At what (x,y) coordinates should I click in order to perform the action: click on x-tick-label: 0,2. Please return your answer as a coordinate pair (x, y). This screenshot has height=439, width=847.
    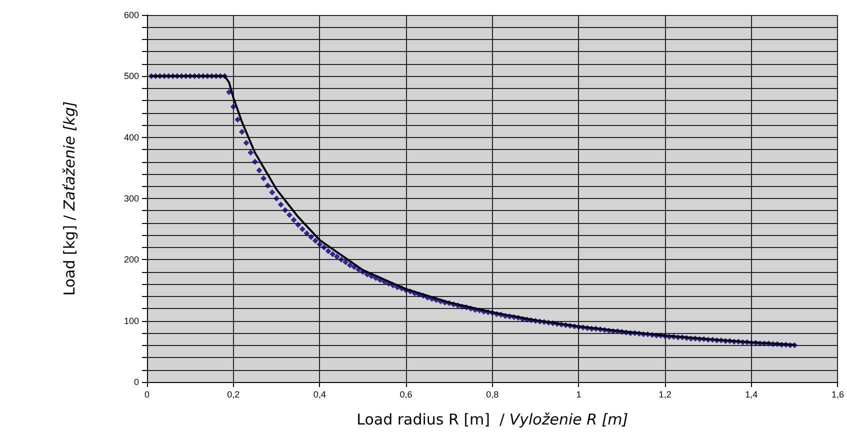
    Looking at the image, I should click on (233, 395).